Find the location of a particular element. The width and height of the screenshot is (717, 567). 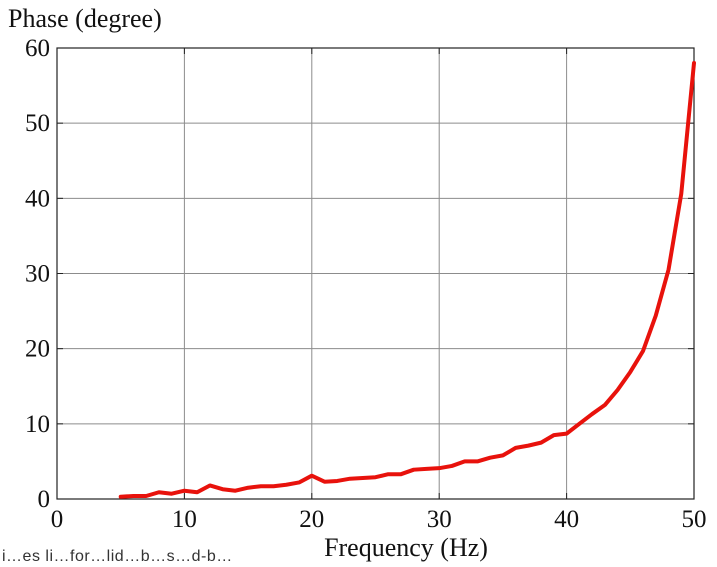

x-tick-label: 50 is located at coordinates (694, 519).